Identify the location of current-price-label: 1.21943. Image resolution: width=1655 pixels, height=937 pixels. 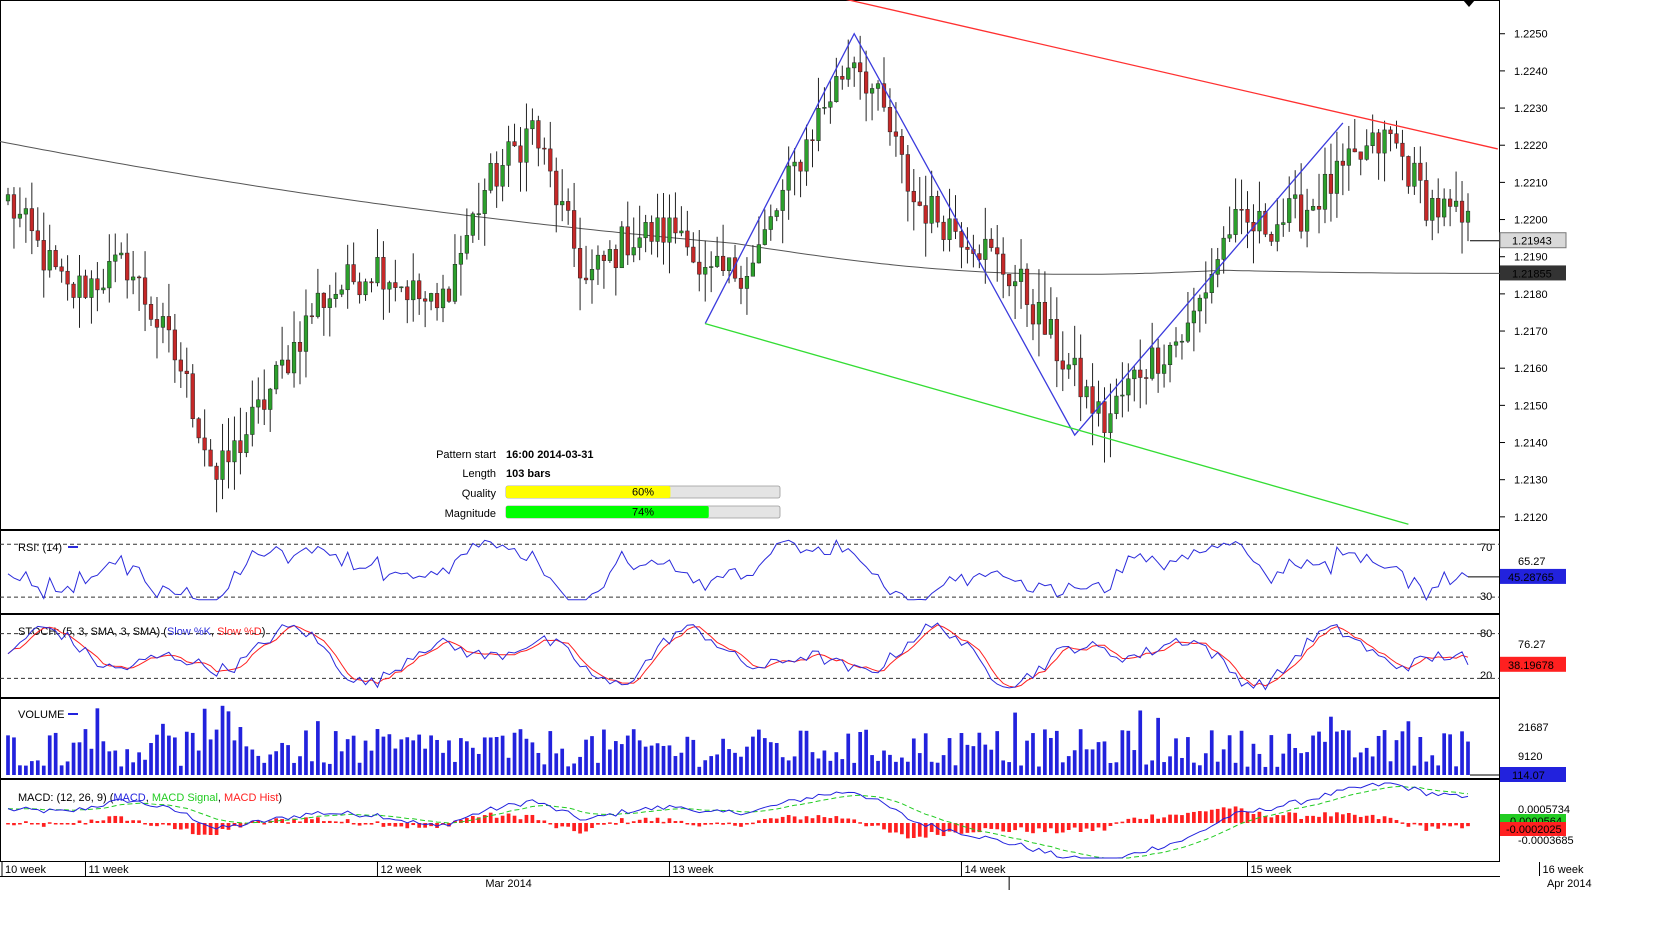
(1532, 242).